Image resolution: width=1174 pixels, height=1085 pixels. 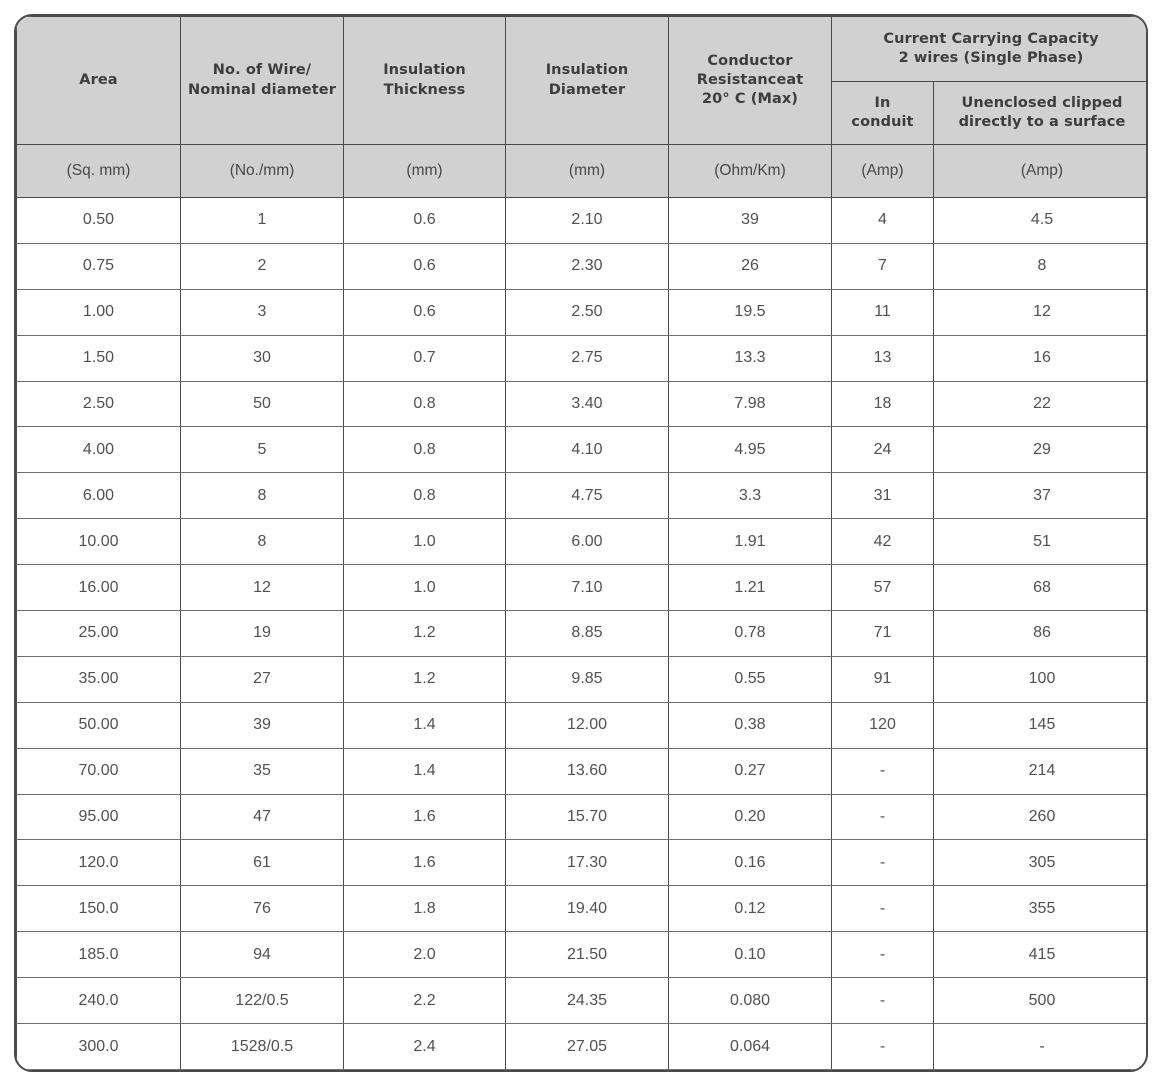 What do you see at coordinates (1039, 725) in the screenshot?
I see `cell-unenclosed: 145` at bounding box center [1039, 725].